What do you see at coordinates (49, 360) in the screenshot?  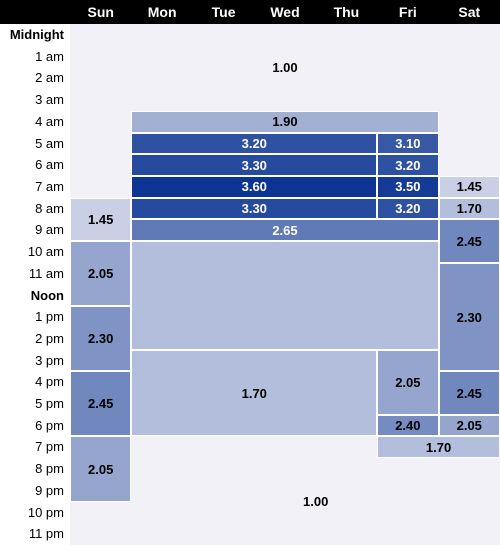 I see `hour-label-3-pm: 3 pm` at bounding box center [49, 360].